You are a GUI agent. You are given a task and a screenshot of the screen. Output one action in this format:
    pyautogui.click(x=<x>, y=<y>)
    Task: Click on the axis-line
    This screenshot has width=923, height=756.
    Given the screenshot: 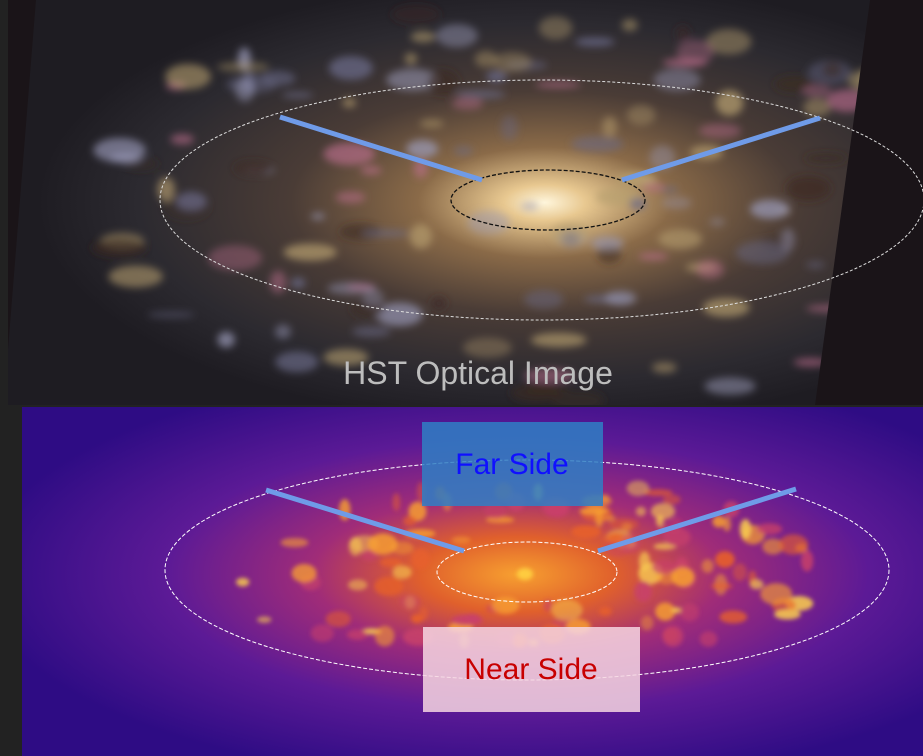 What is the action you would take?
    pyautogui.click(x=381, y=148)
    